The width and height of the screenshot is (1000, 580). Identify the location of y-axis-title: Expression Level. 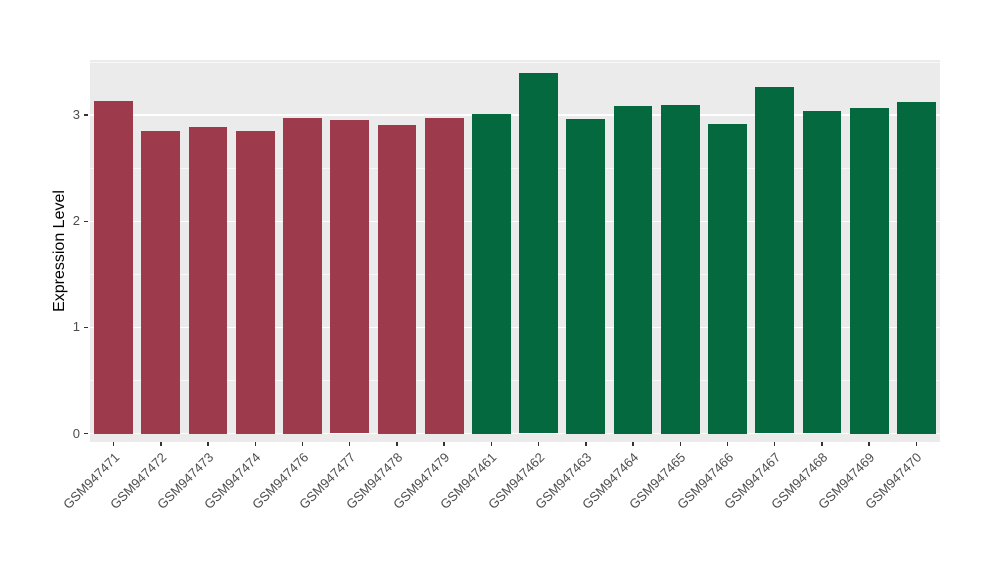
(59, 251).